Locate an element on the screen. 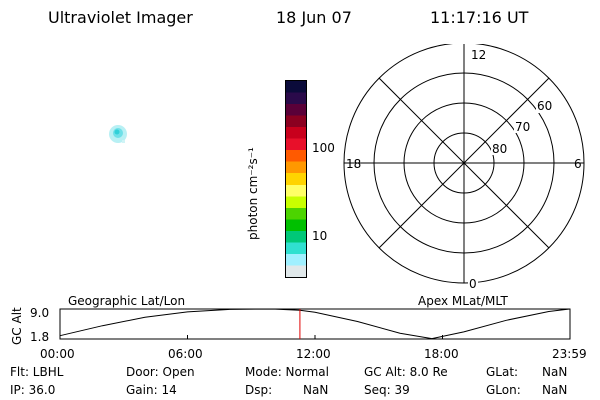 Image resolution: width=600 pixels, height=400 pixels. colorbar is located at coordinates (296, 179).